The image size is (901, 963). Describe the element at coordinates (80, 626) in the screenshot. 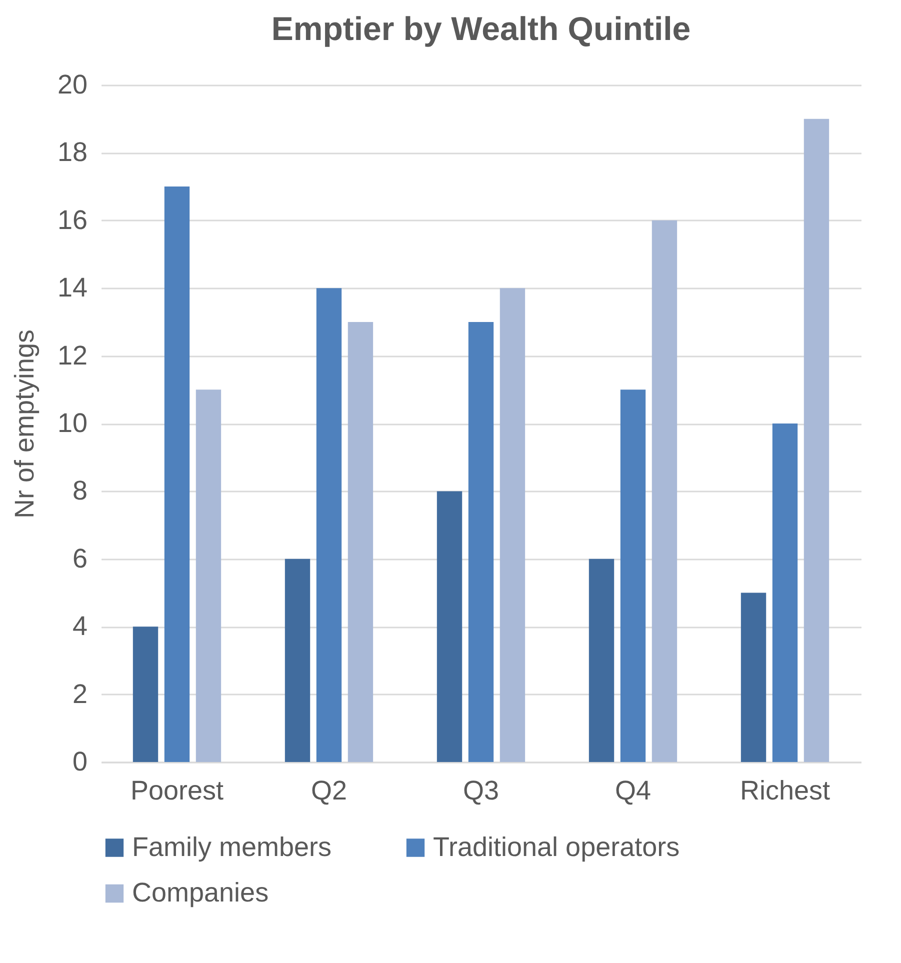

I see `y-tick-label: 4` at that location.